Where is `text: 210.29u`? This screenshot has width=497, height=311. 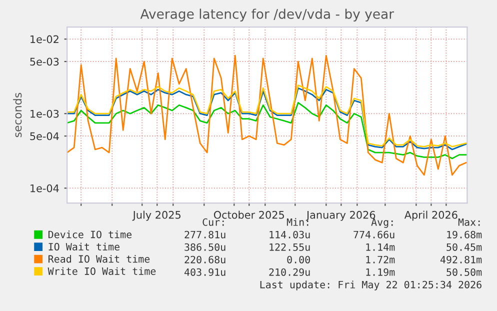 text: 210.29u is located at coordinates (289, 272).